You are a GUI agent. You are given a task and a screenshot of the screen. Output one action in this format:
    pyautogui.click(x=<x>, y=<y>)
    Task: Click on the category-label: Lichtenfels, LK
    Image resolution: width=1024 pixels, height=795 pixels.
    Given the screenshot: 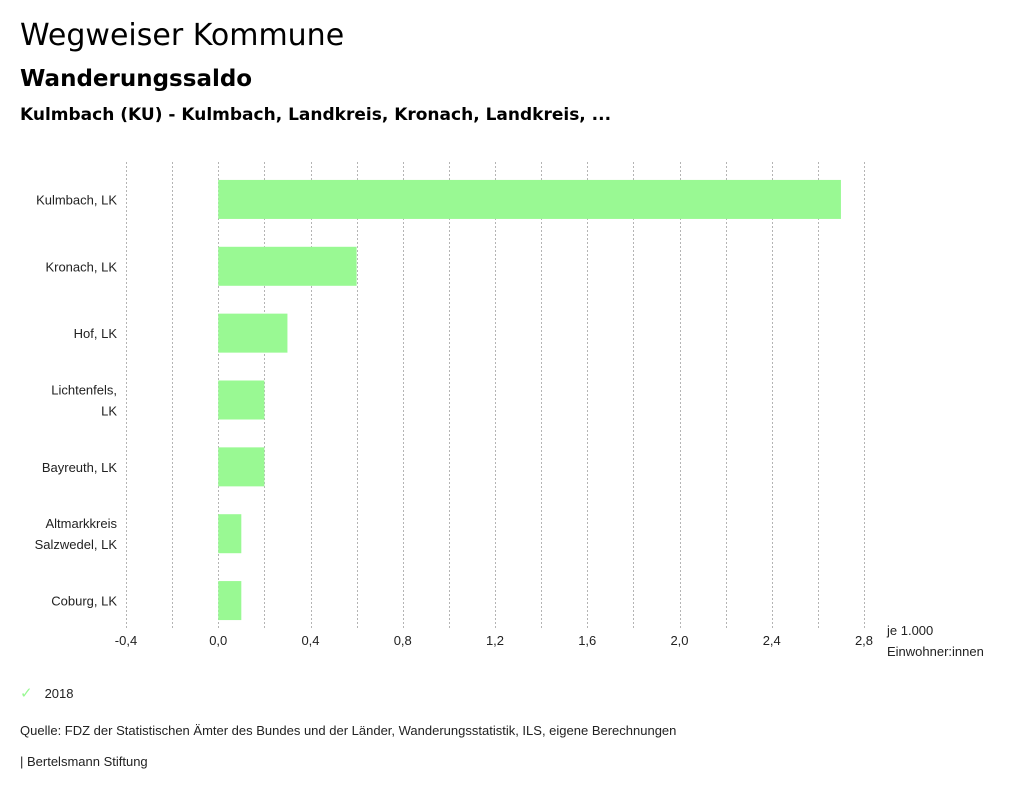 What is the action you would take?
    pyautogui.click(x=84, y=401)
    